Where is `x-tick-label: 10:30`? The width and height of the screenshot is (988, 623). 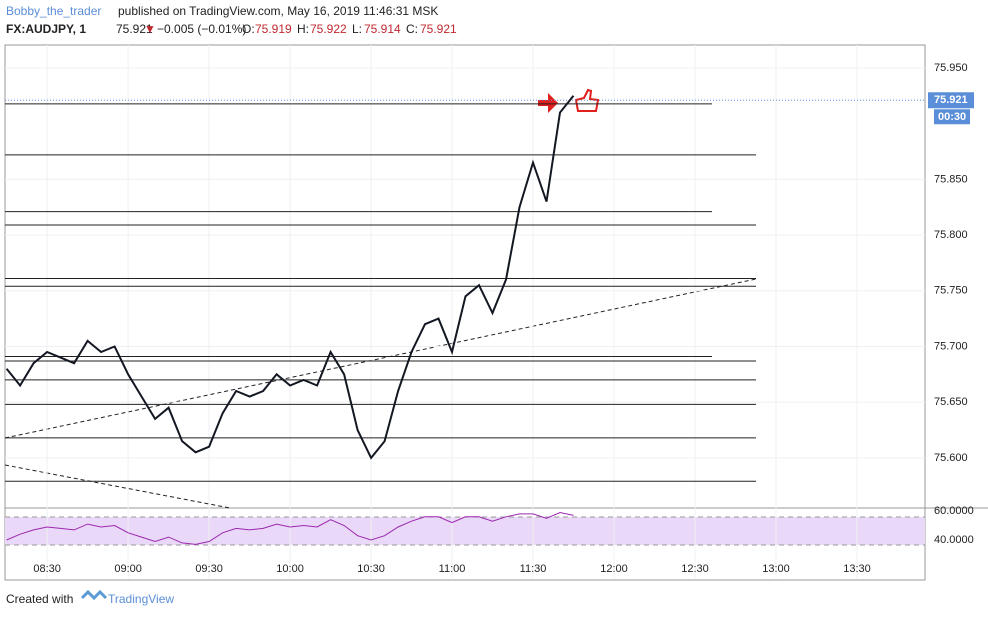 x-tick-label: 10:30 is located at coordinates (371, 569).